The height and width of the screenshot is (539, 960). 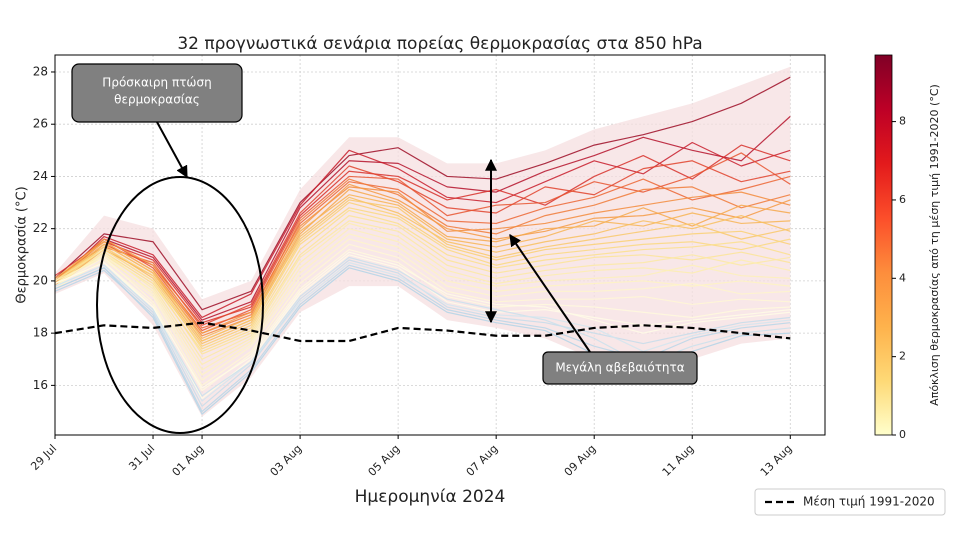 I want to click on annotation-text: Πρόσκαιρη πτώση, so click(x=156, y=83).